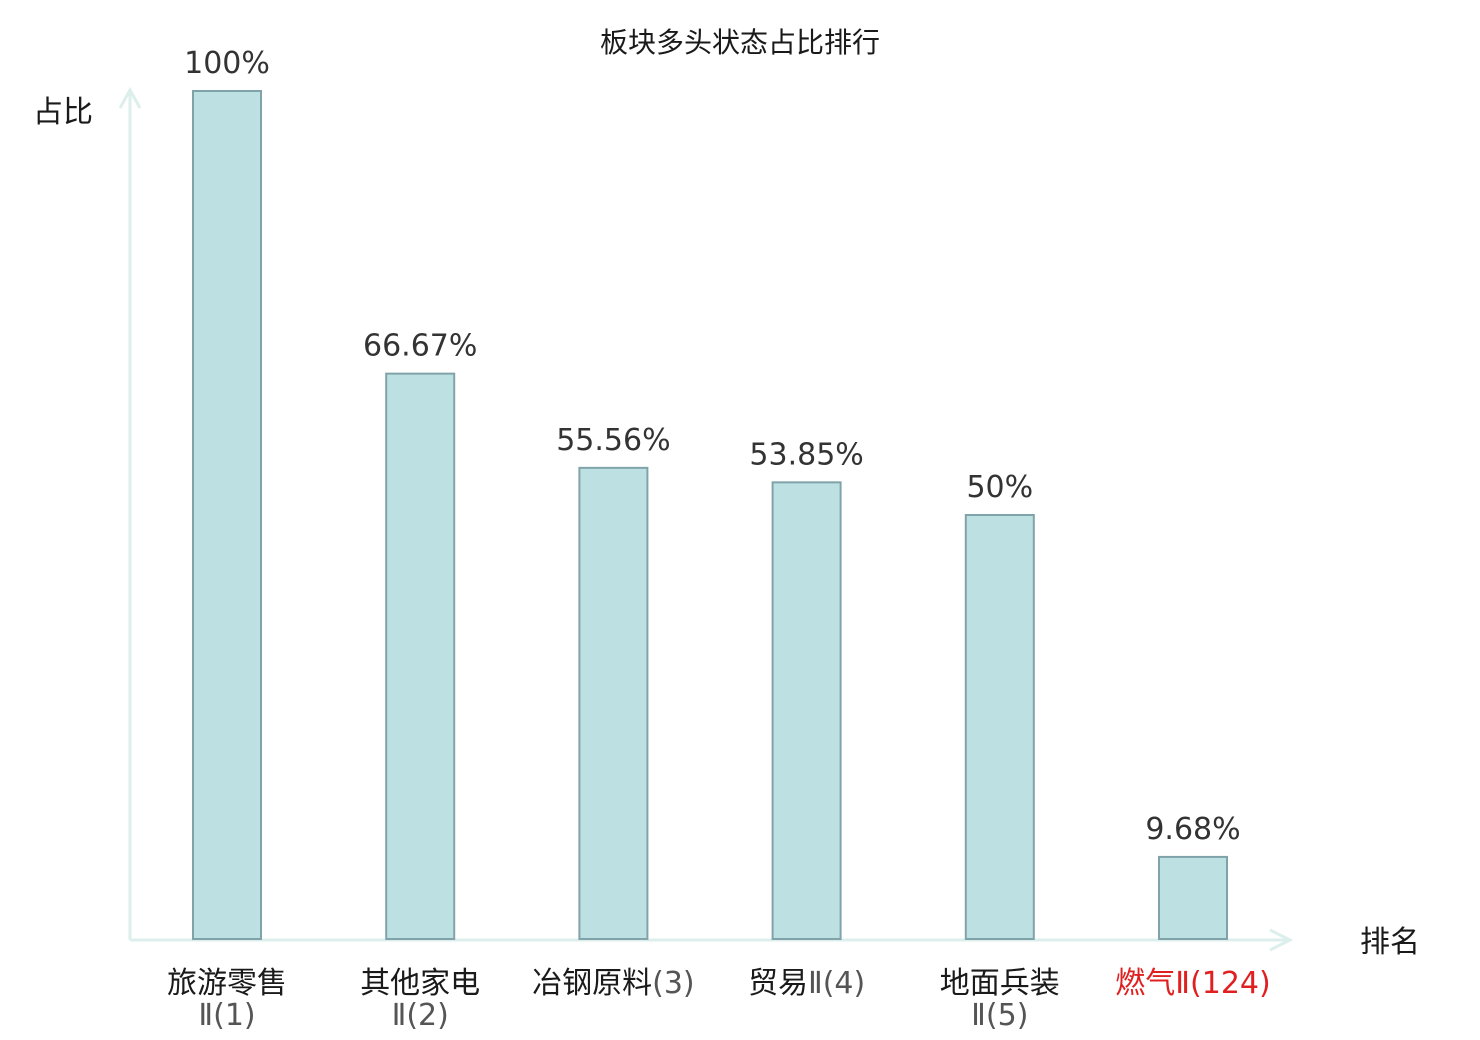  I want to click on category-rank: Ⅱ(124), so click(1222, 983).